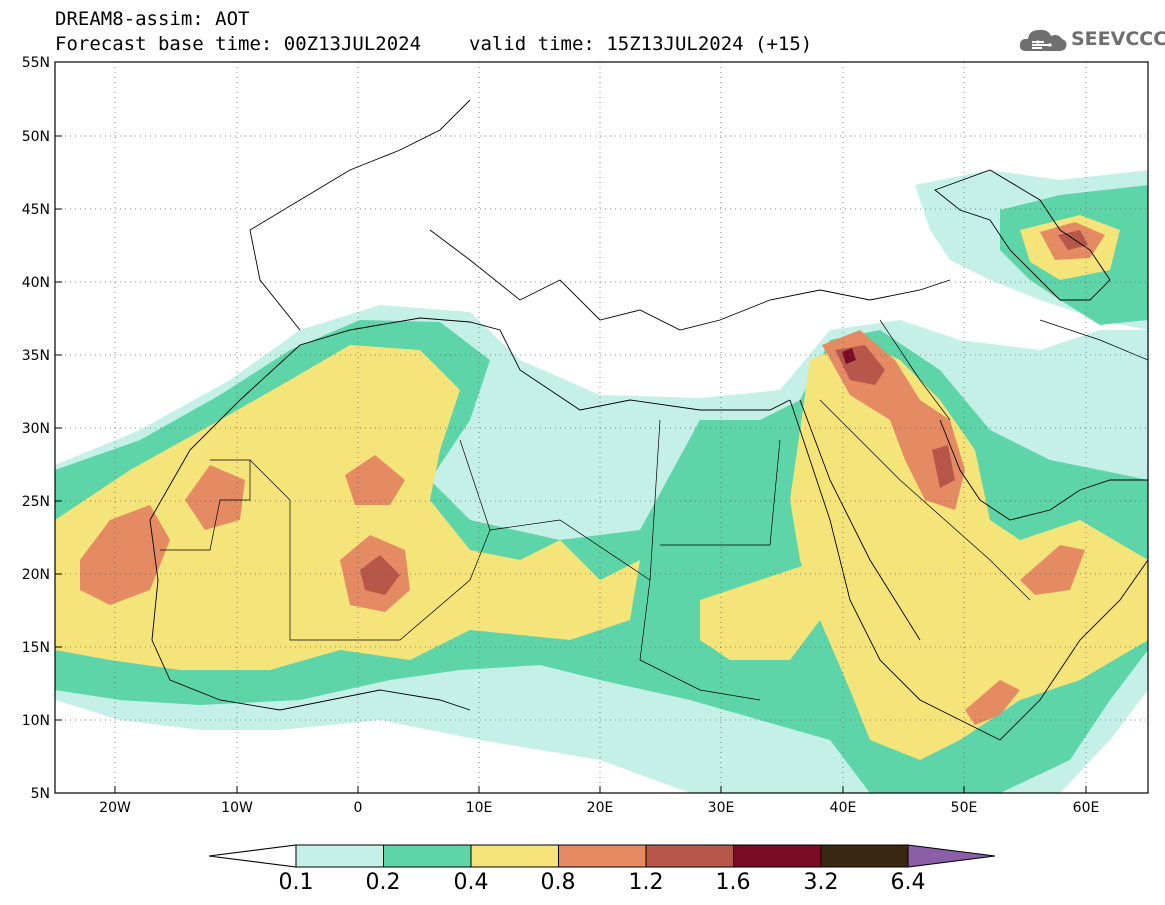 The height and width of the screenshot is (905, 1165). I want to click on aot-band-high-mali, so click(375, 480).